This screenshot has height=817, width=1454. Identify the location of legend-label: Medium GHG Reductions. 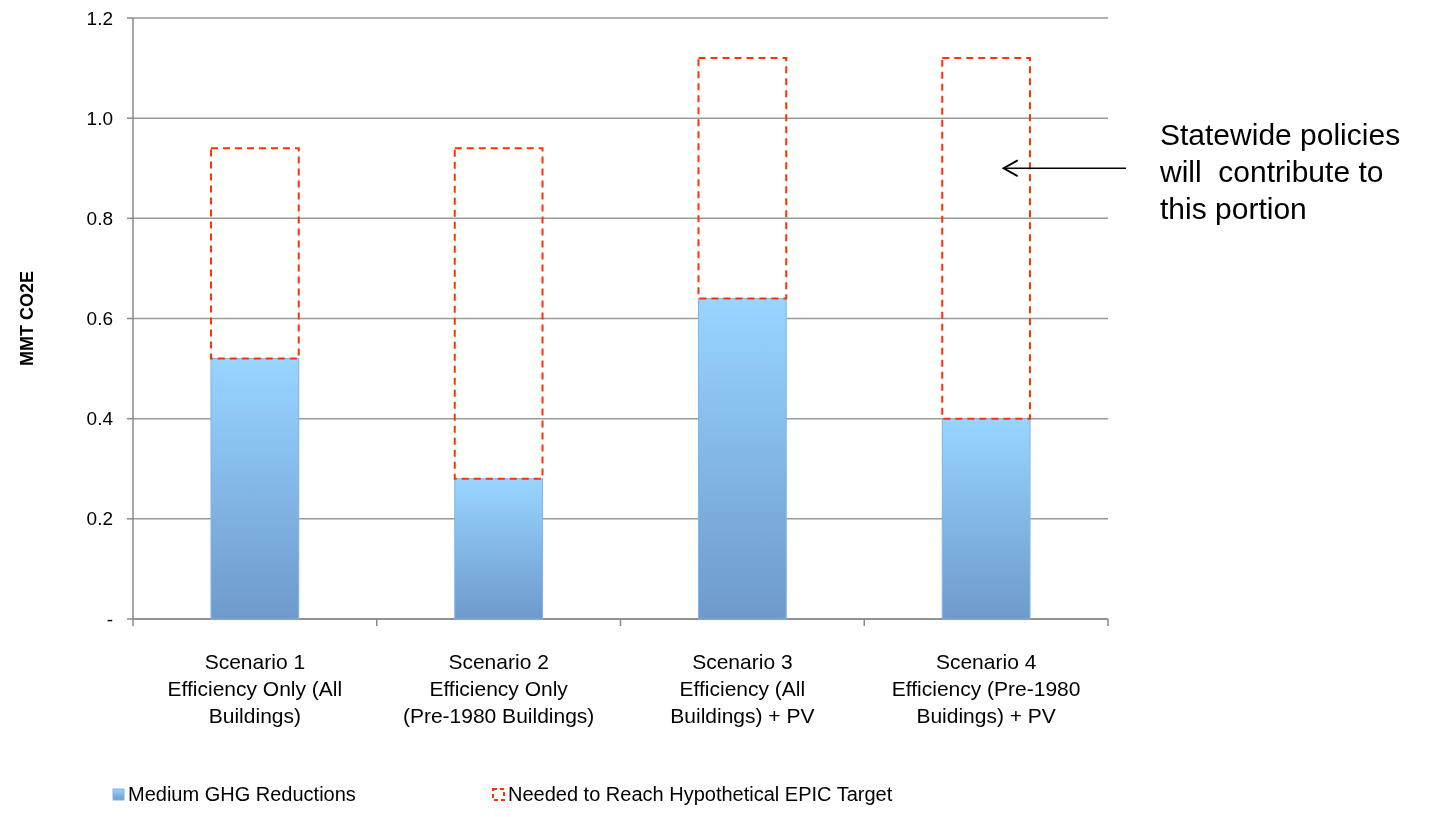
(242, 794).